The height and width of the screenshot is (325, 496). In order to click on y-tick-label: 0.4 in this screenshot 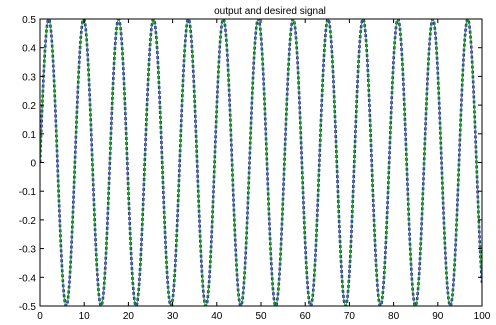, I will do `click(29, 49)`.